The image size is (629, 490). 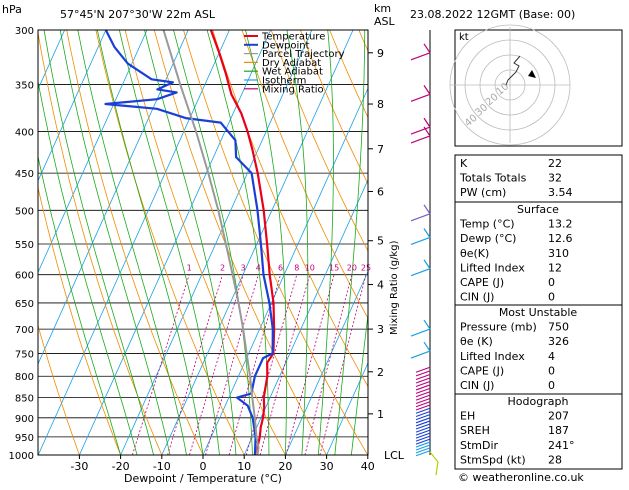 I want to click on pressure-tick-label: 450, so click(x=24, y=174).